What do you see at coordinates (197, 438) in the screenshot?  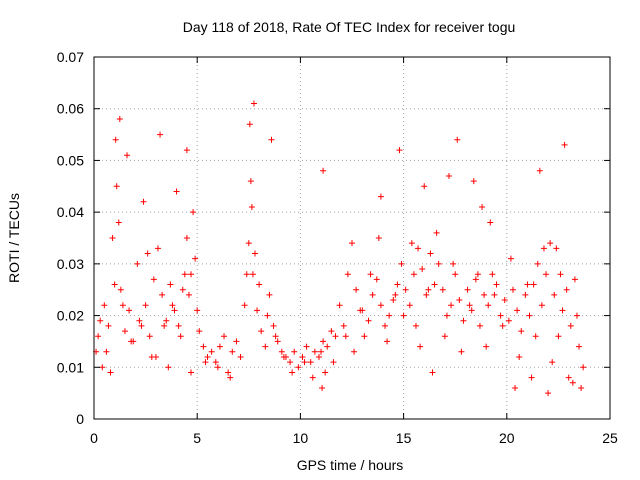 I see `x-tick-label: 5` at bounding box center [197, 438].